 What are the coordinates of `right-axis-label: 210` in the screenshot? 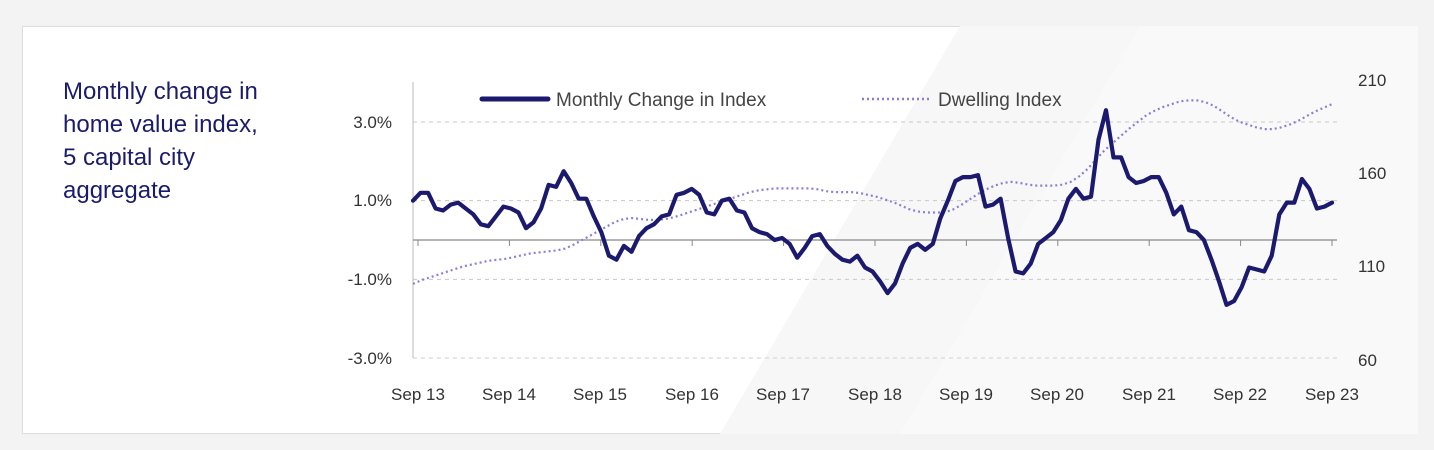 It's located at (1372, 80).